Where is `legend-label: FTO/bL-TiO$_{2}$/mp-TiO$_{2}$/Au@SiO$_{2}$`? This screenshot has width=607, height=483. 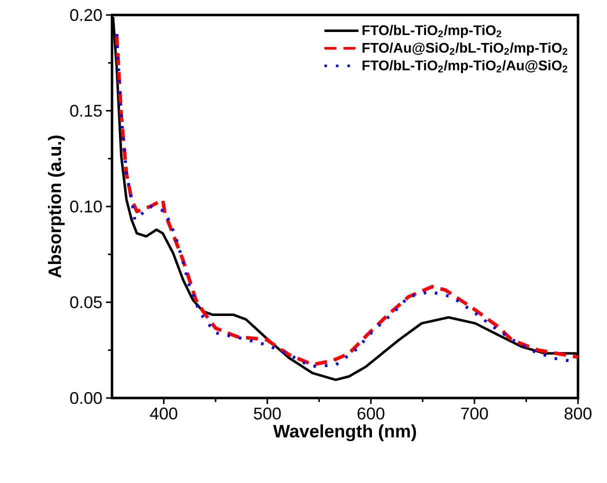 legend-label: FTO/bL-TiO$_{2}$/mp-TiO$_{2}$/Au@SiO$_{2}$ is located at coordinates (465, 67).